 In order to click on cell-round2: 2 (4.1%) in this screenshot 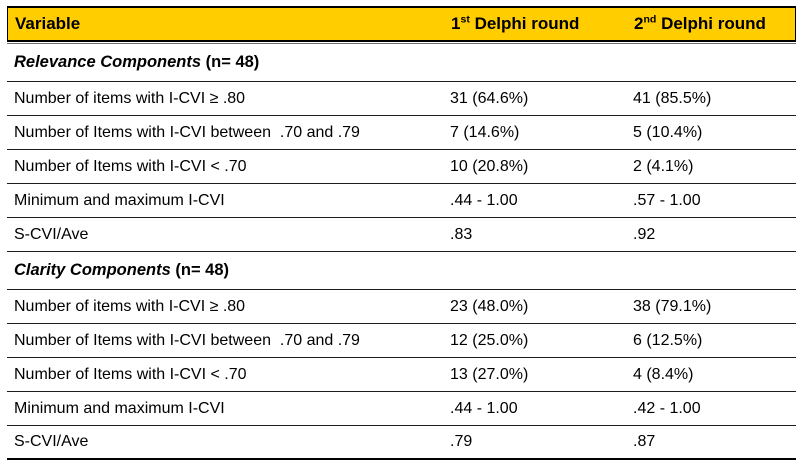, I will do `click(663, 166)`.